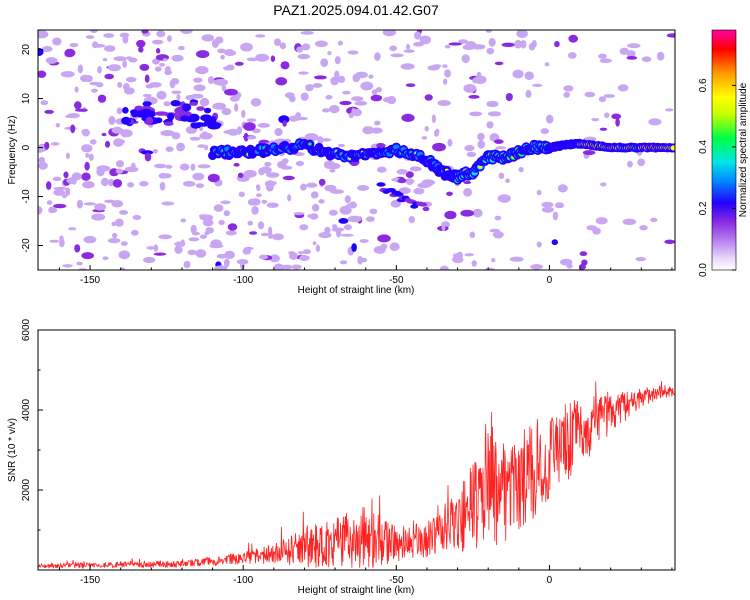  I want to click on snr-y-tick-label: 2000, so click(26, 489).